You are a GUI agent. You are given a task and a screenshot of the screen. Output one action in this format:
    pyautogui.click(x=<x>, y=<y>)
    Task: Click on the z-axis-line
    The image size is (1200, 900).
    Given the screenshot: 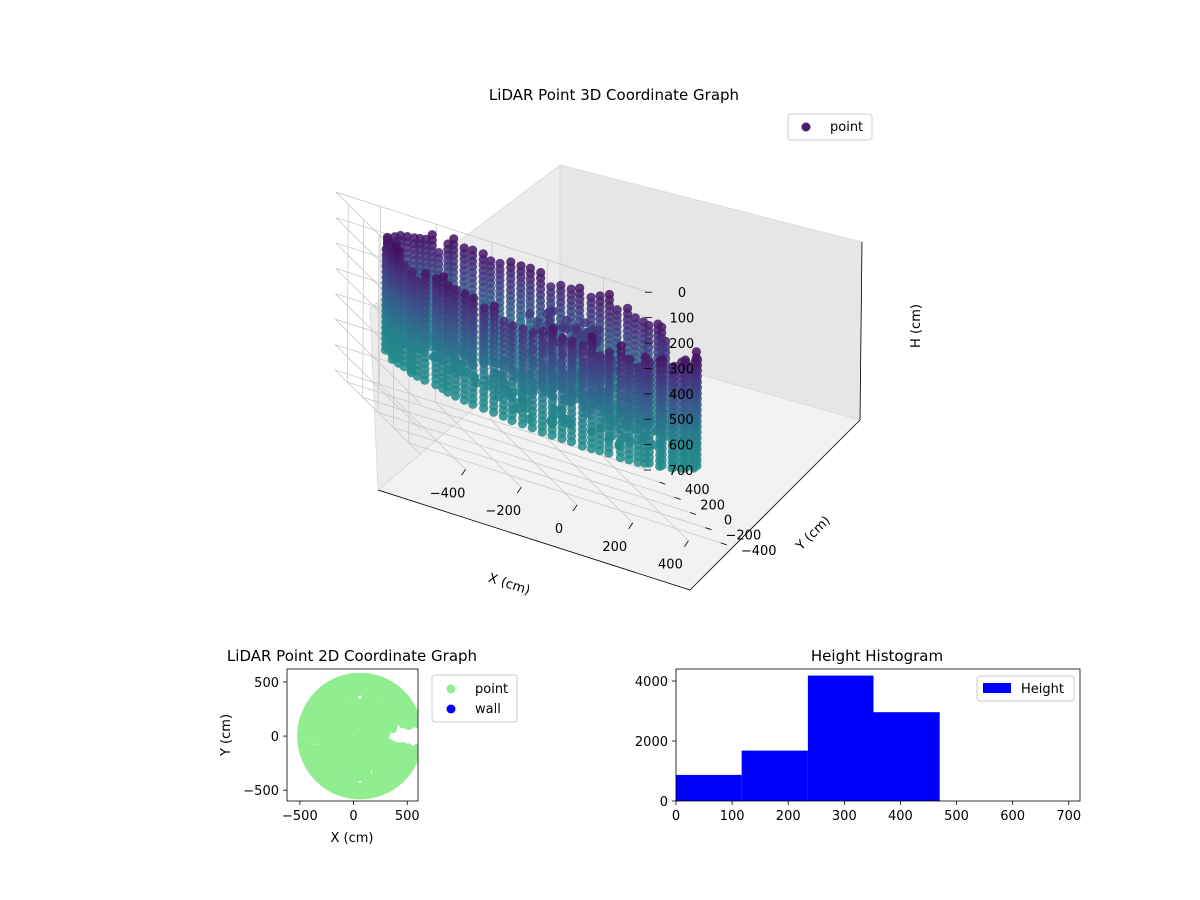 What is the action you would take?
    pyautogui.click(x=861, y=331)
    